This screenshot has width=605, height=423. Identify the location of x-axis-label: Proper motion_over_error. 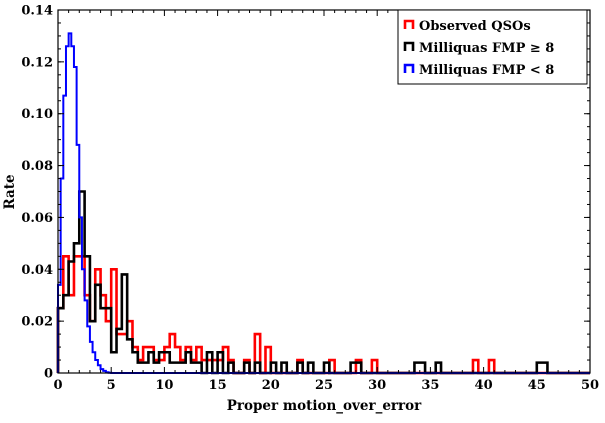
(324, 406).